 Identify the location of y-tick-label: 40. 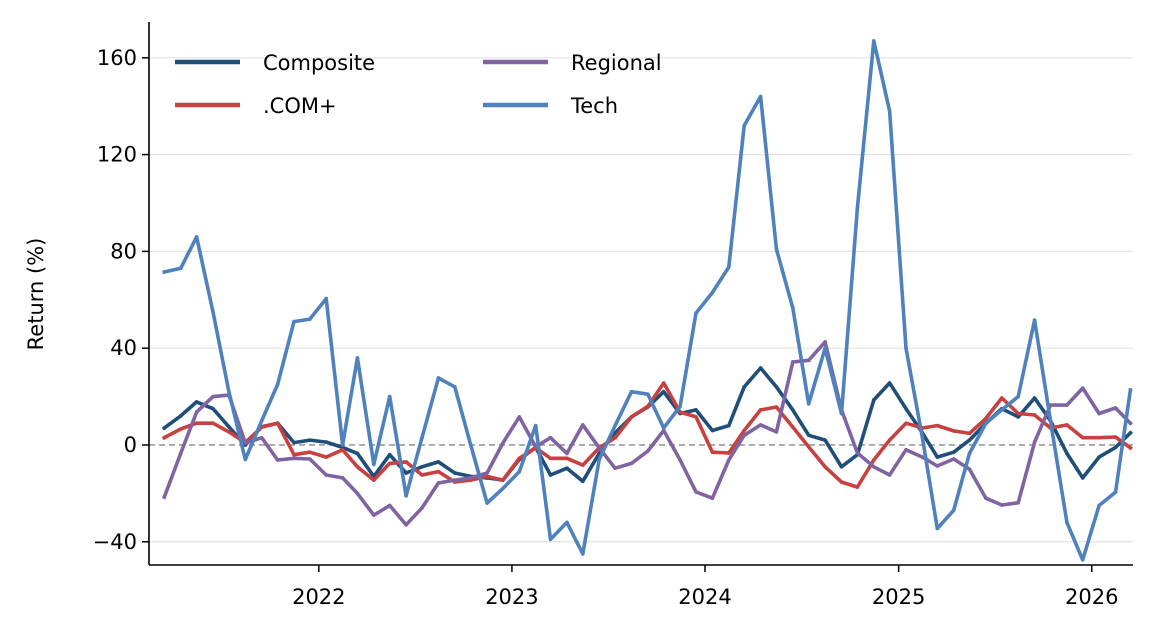
(123, 348).